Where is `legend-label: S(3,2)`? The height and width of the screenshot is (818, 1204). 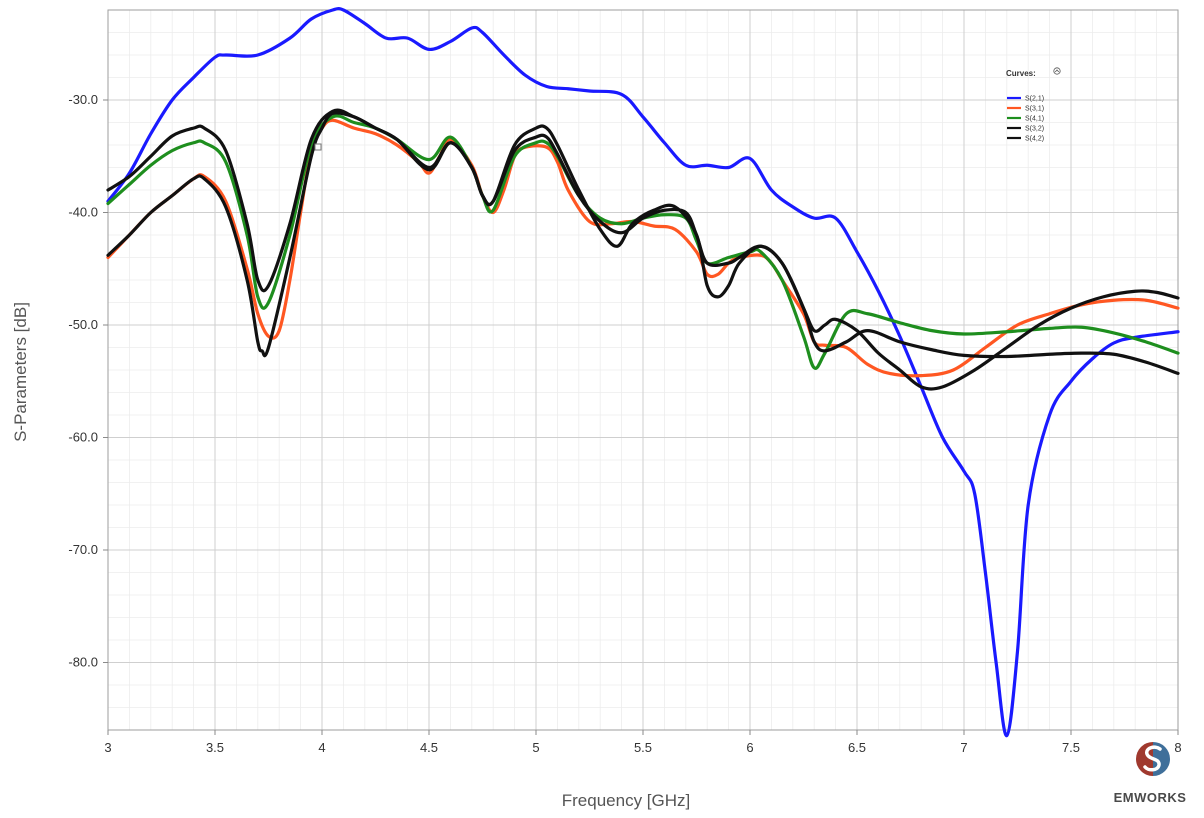
legend-label: S(3,2) is located at coordinates (1034, 129).